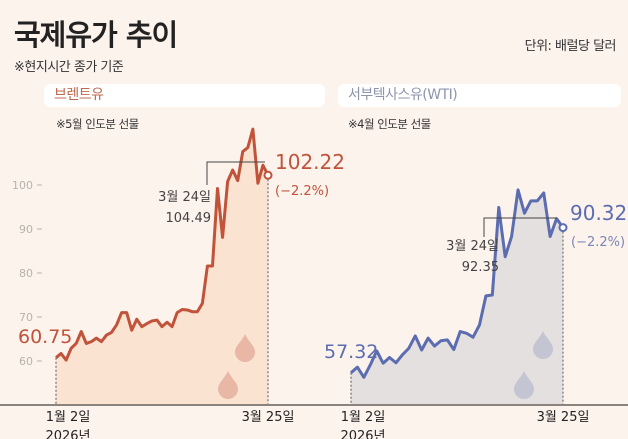 This screenshot has height=439, width=628. What do you see at coordinates (570, 46) in the screenshot?
I see `unit-label: 단위: 배럴당 달러` at bounding box center [570, 46].